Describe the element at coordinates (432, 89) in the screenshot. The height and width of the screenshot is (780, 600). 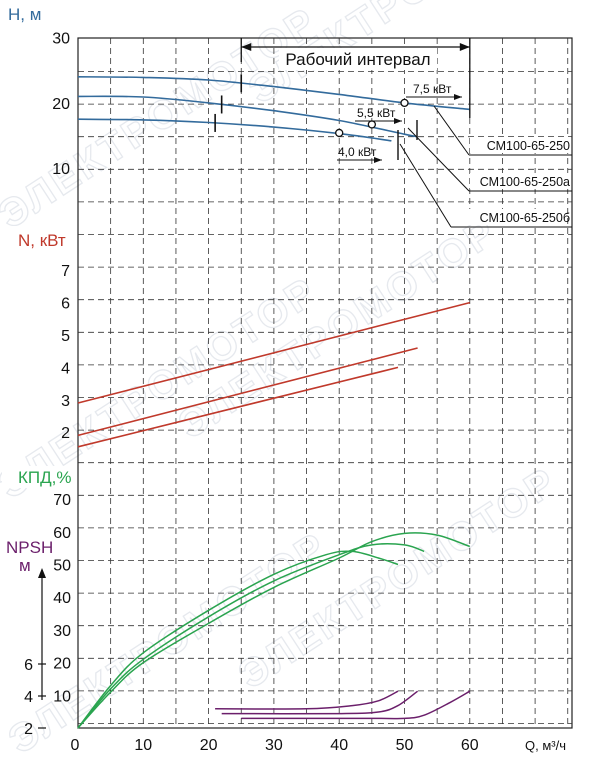
I see `power-point-label-1: 7,5 кВт` at that location.